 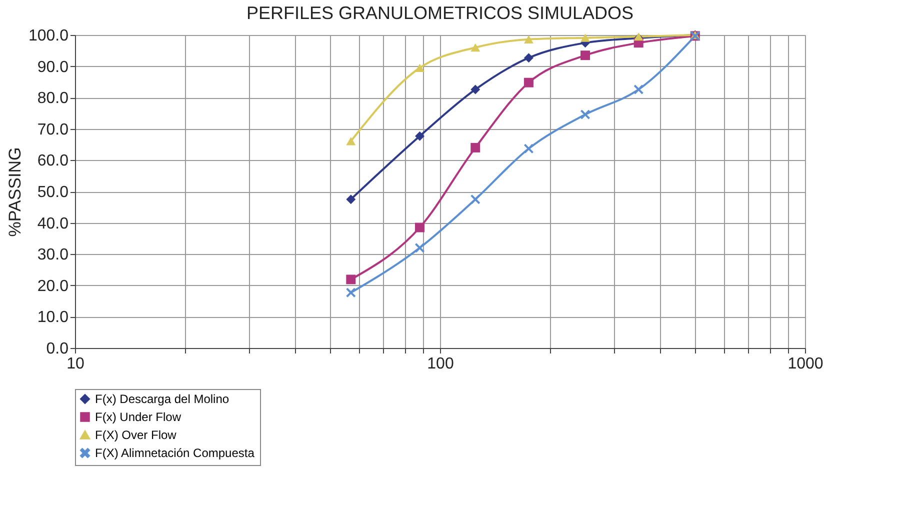 I want to click on x-tick-label: 10, so click(x=75, y=364).